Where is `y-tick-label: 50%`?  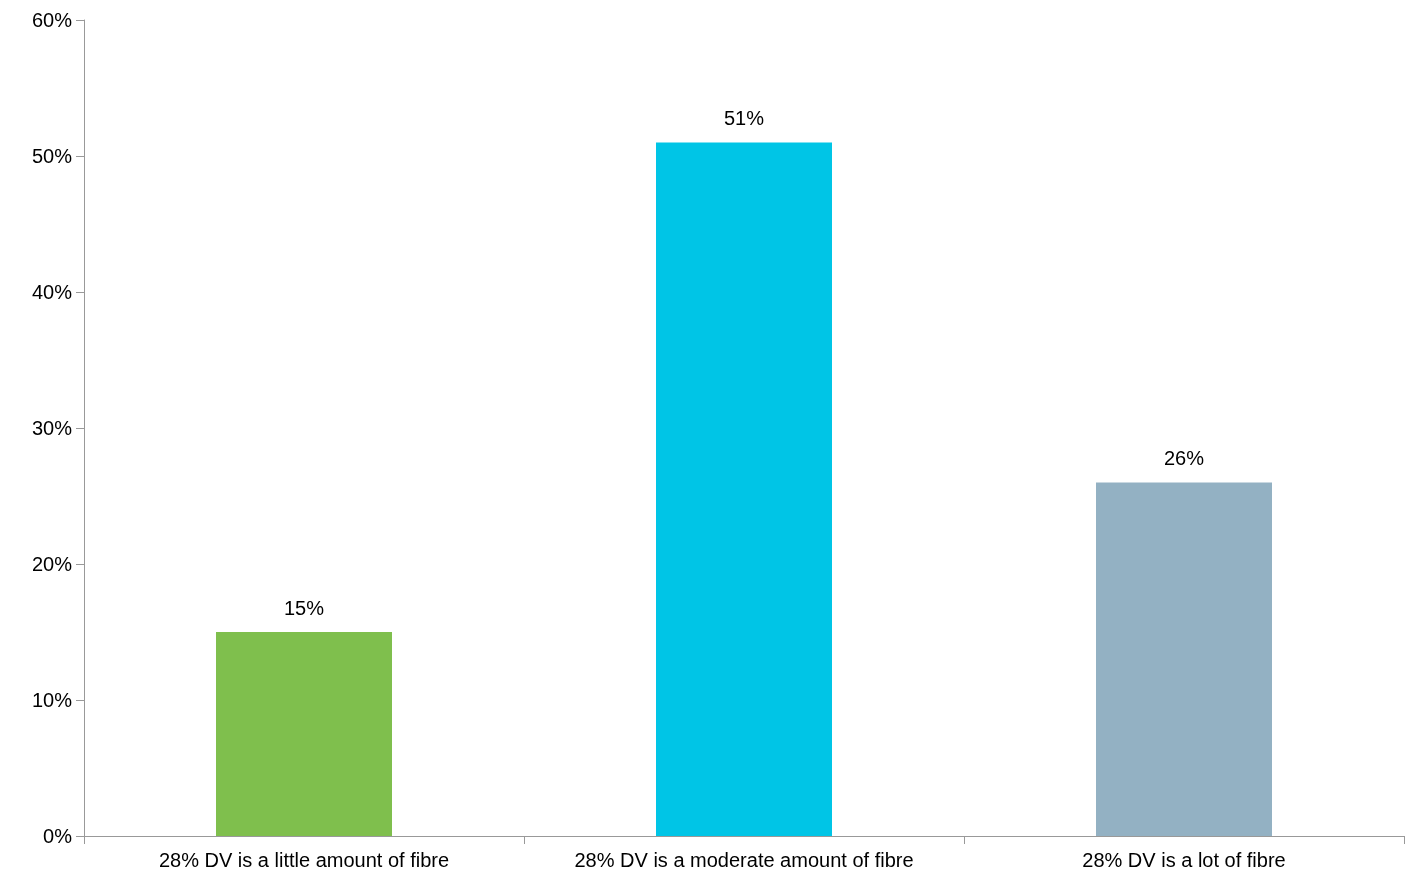 y-tick-label: 50% is located at coordinates (52, 156).